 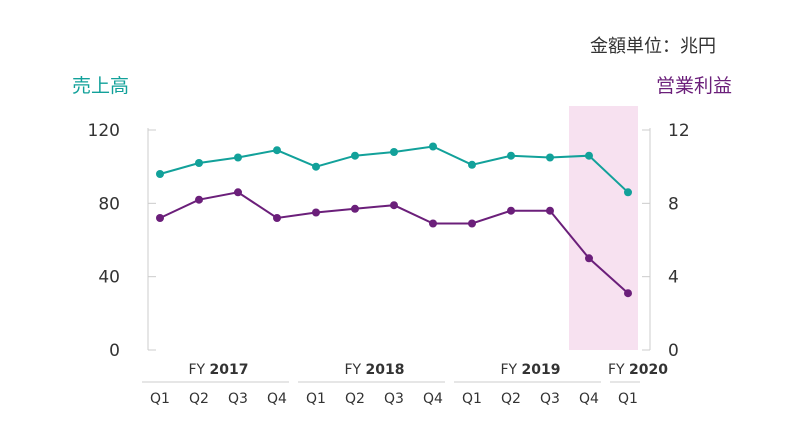 I want to click on fiscal-year-label: FY 2019, so click(x=530, y=370).